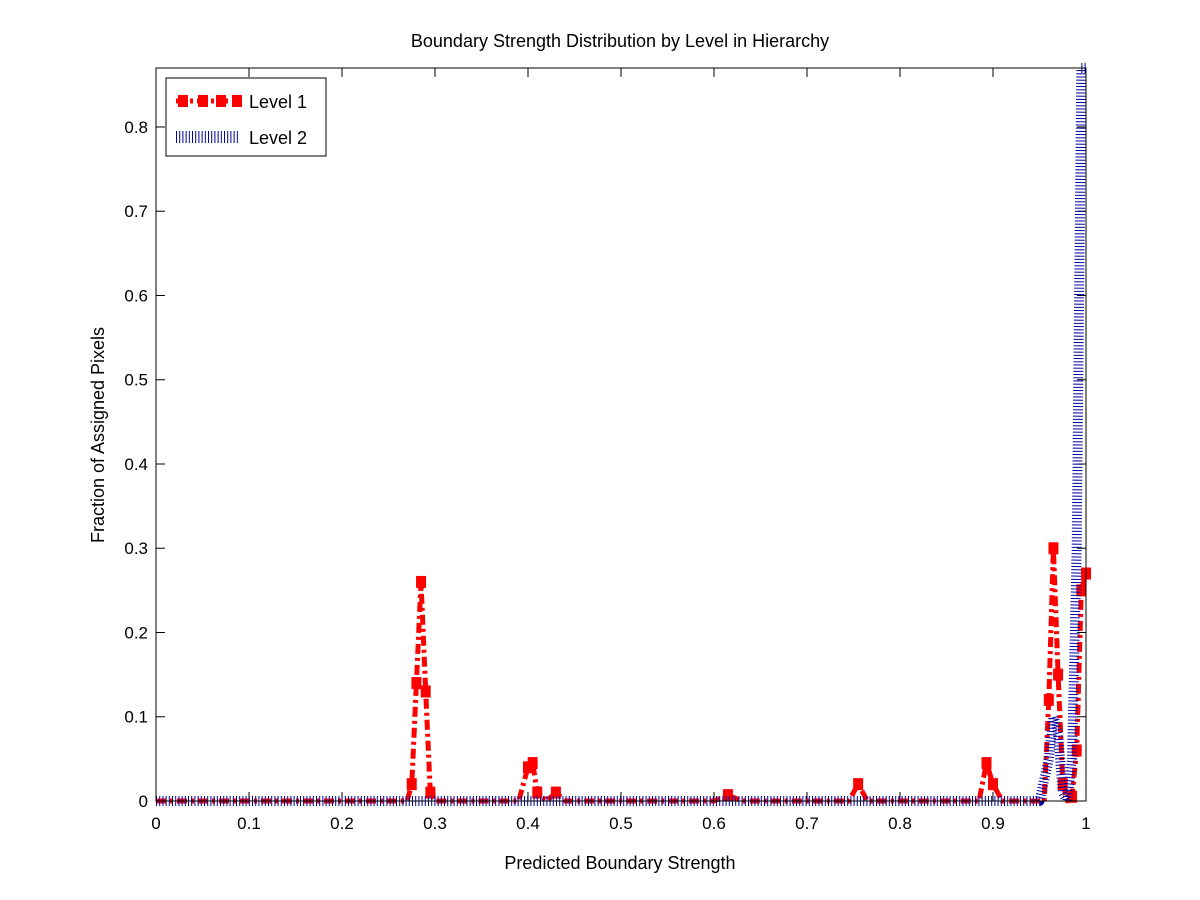  What do you see at coordinates (249, 823) in the screenshot?
I see `x-tick-label: 0.1` at bounding box center [249, 823].